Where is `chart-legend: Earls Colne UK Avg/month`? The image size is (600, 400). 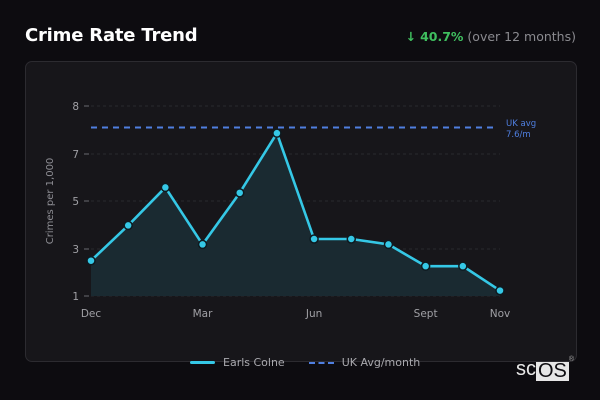
chart-legend: Earls Colne UK Avg/month is located at coordinates (317, 362).